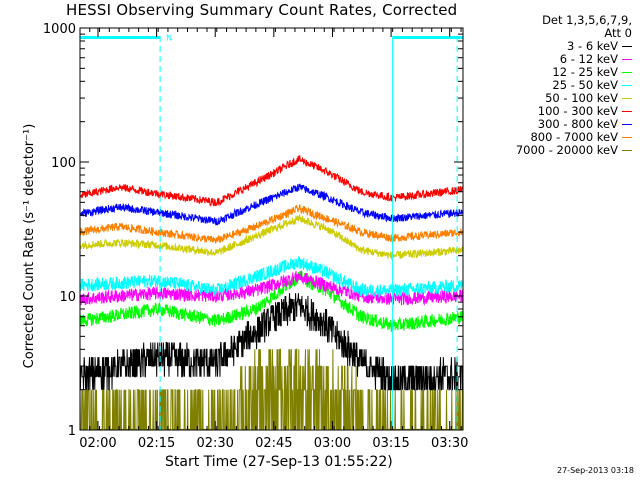 This screenshot has width=640, height=480. I want to click on y-tick-label: 1000, so click(59, 29).